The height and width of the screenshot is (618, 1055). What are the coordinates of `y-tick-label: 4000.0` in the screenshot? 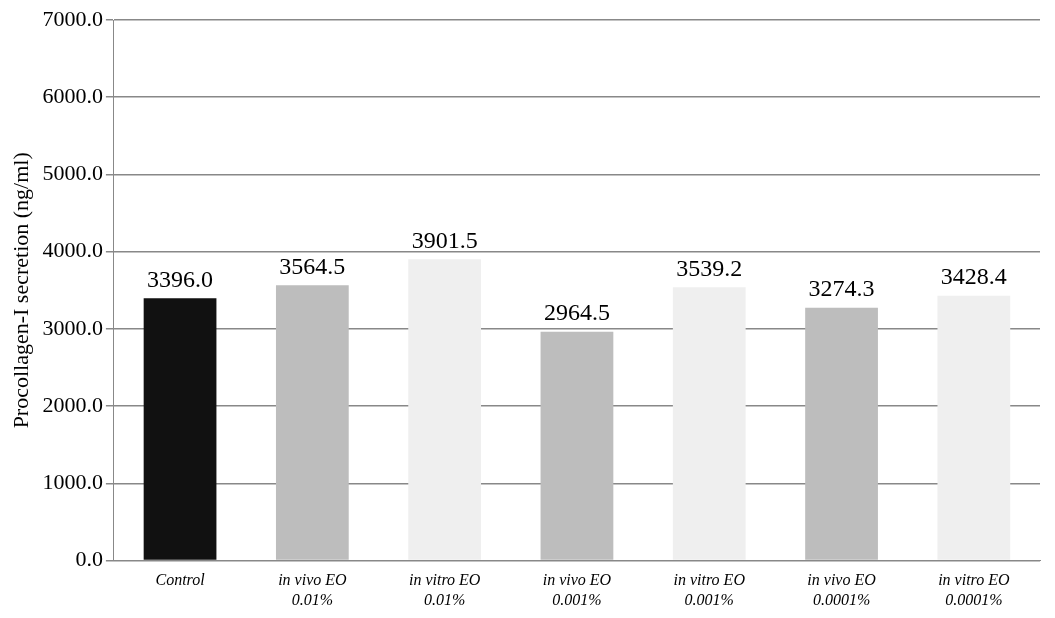 It's located at (72, 250).